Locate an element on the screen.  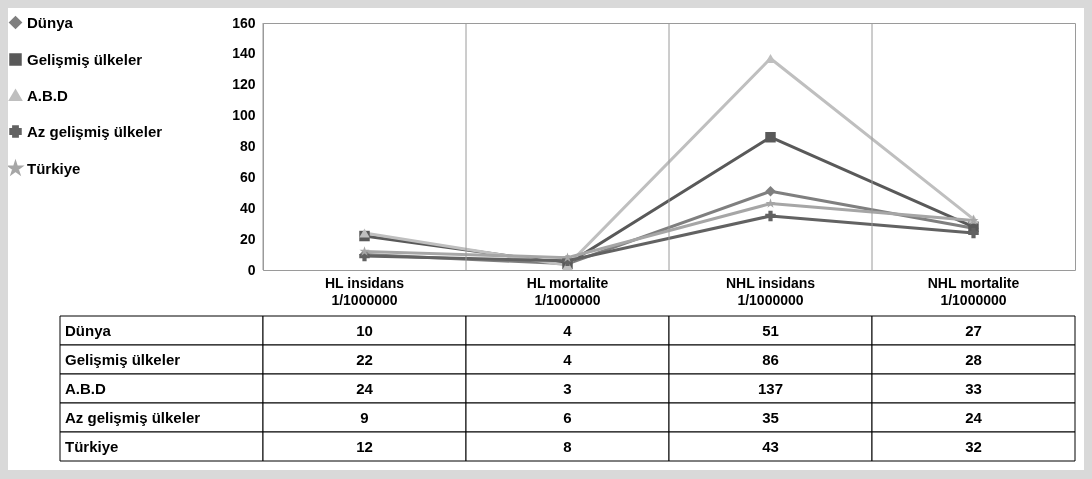
y-tick-label: 140 is located at coordinates (244, 53).